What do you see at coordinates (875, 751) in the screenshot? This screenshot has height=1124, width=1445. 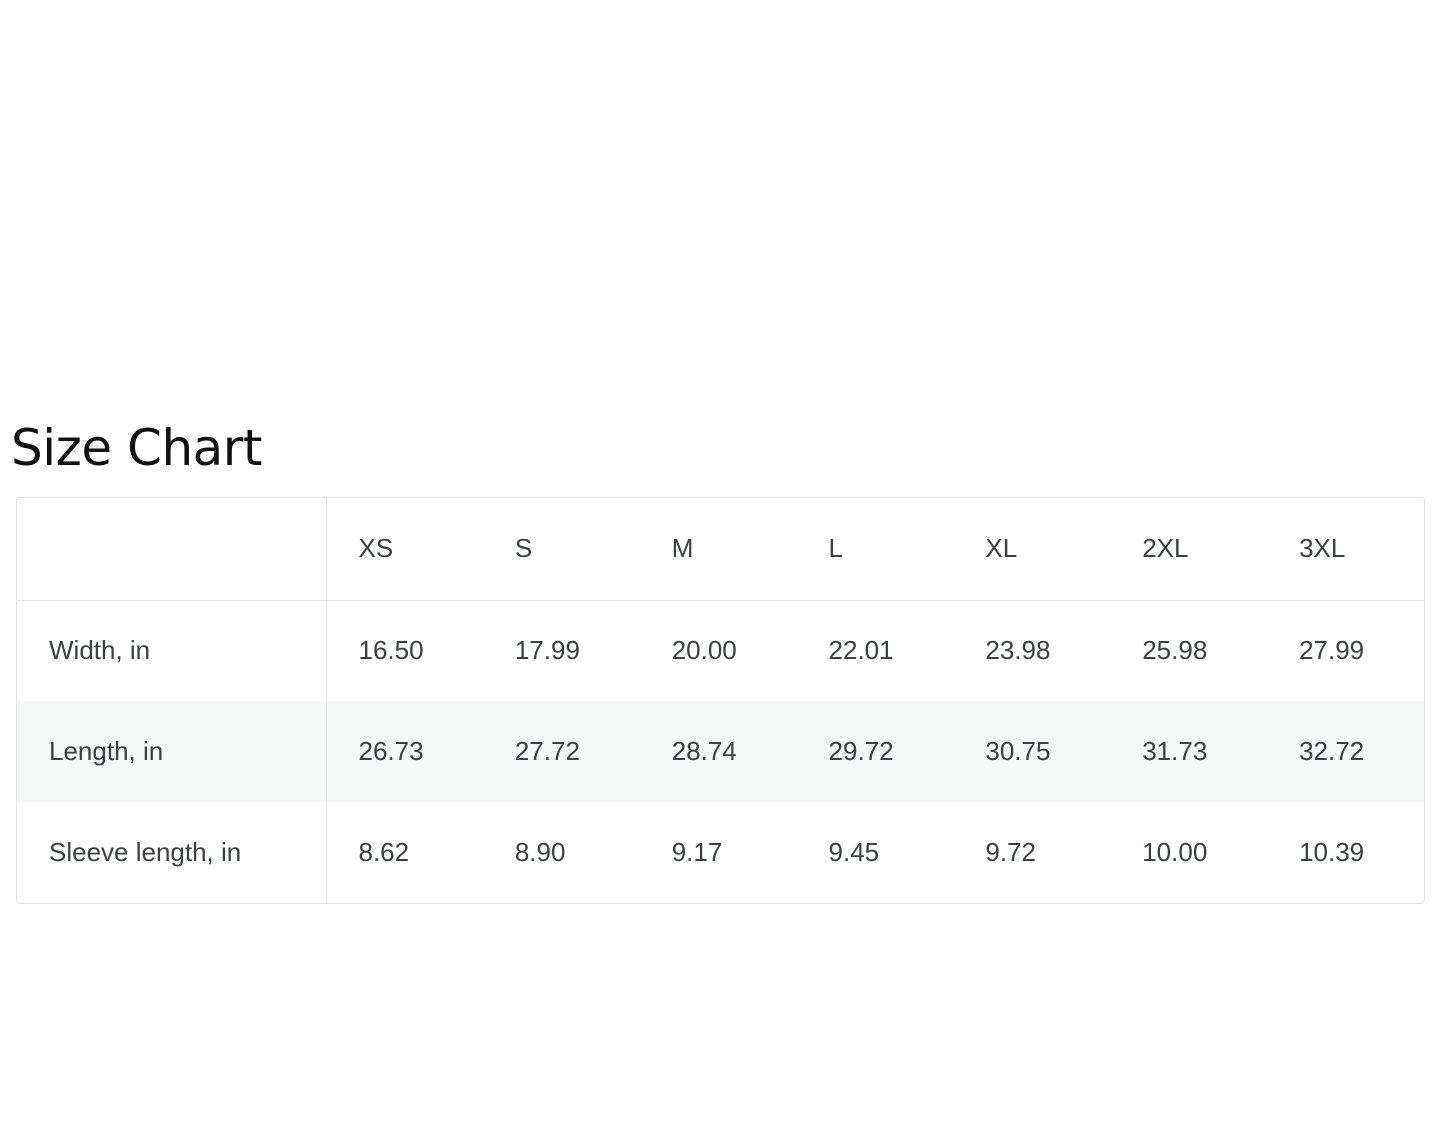 I see `table-cell: 29.72` at bounding box center [875, 751].